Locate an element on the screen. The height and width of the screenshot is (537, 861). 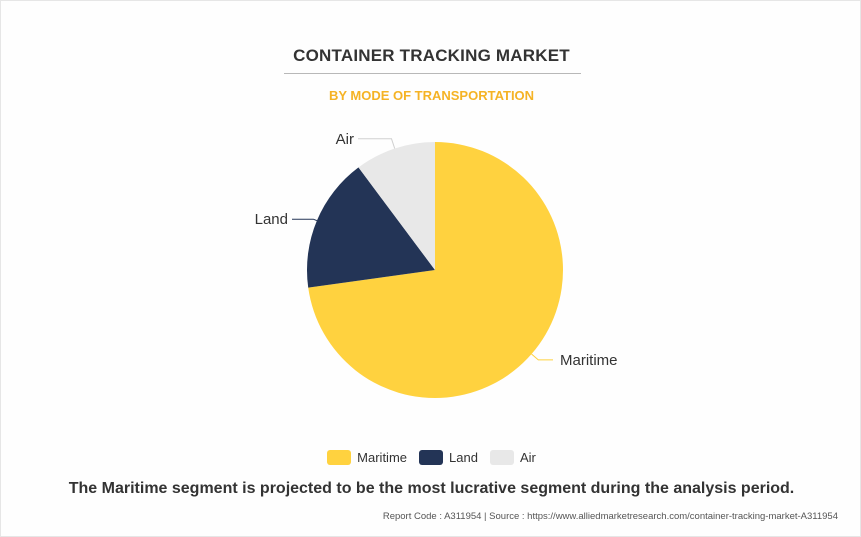
leader-line-air is located at coordinates (377, 143).